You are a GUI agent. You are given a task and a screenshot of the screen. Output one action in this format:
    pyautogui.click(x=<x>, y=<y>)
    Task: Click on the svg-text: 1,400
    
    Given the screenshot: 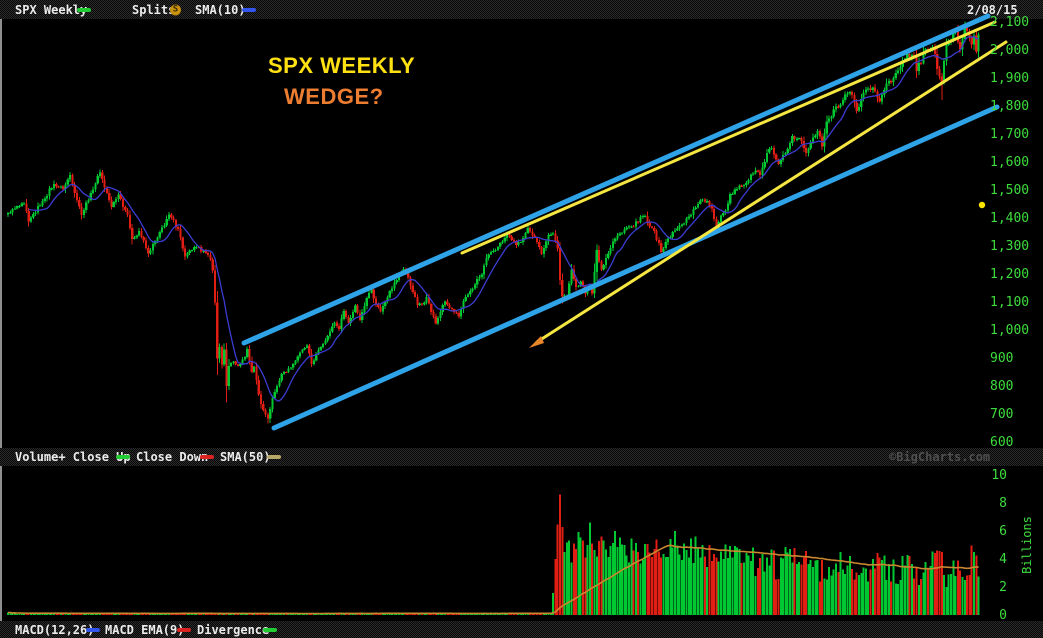 What is the action you would take?
    pyautogui.click(x=1009, y=218)
    